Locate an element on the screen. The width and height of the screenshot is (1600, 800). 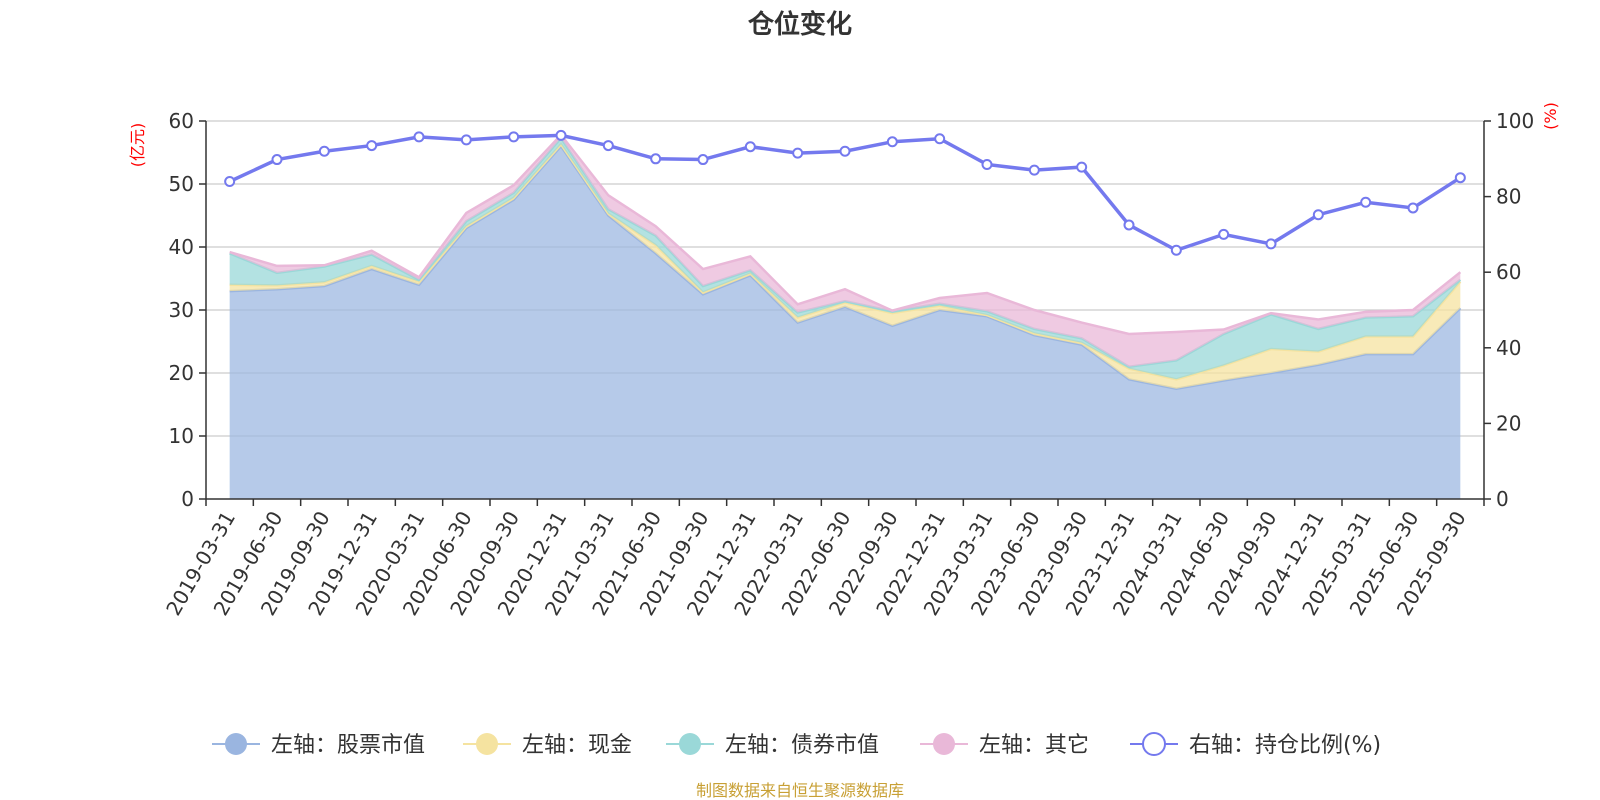
ratio-line-group is located at coordinates (845, 192).